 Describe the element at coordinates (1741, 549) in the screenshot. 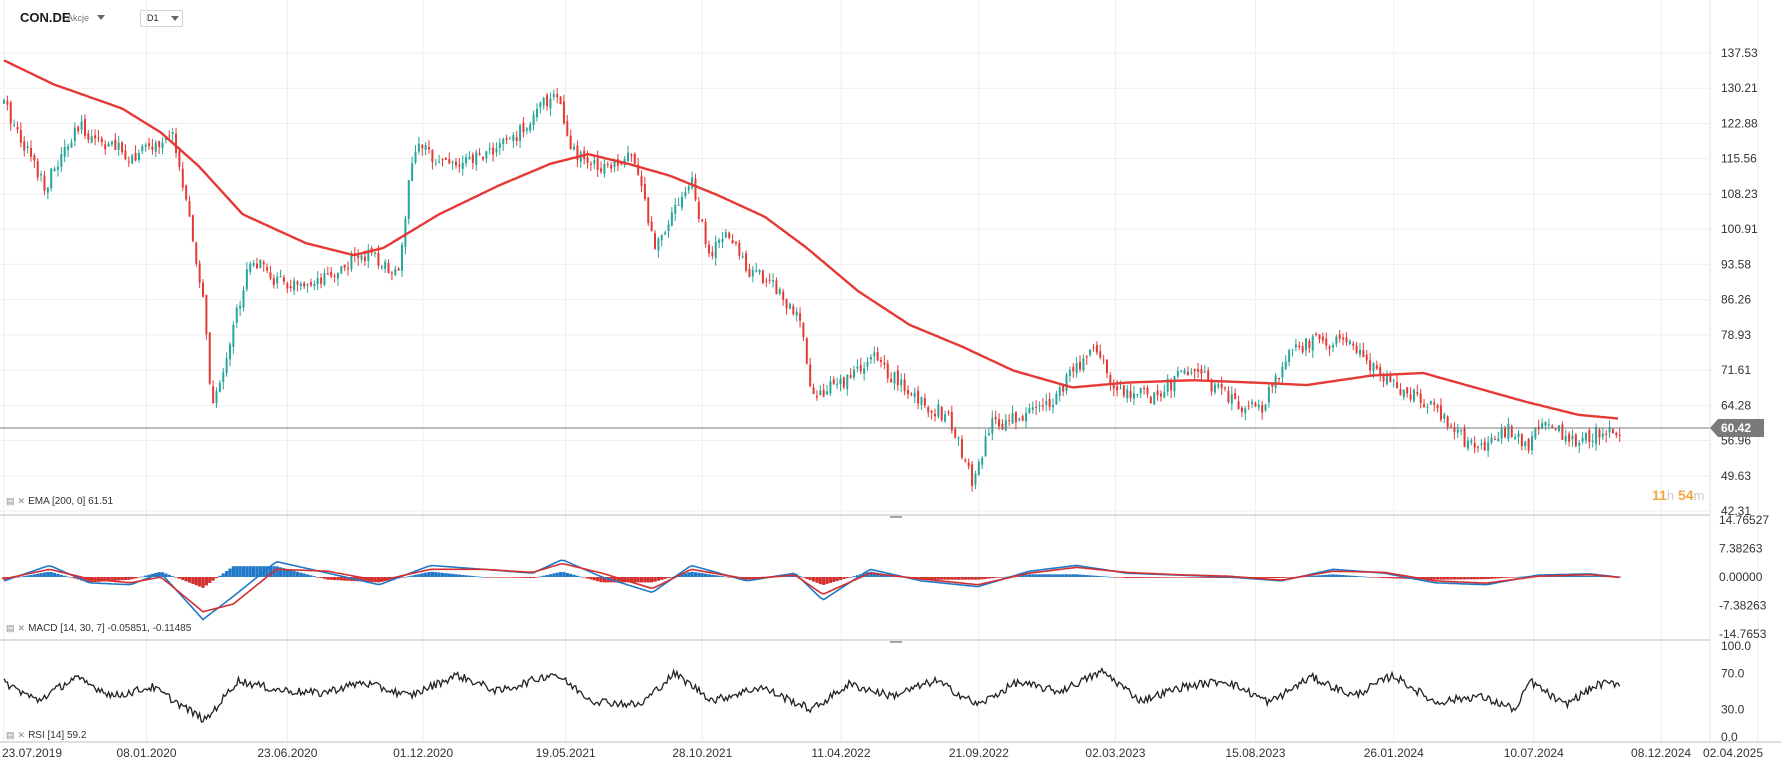

I see `macd-tick-label: 7.38263` at that location.